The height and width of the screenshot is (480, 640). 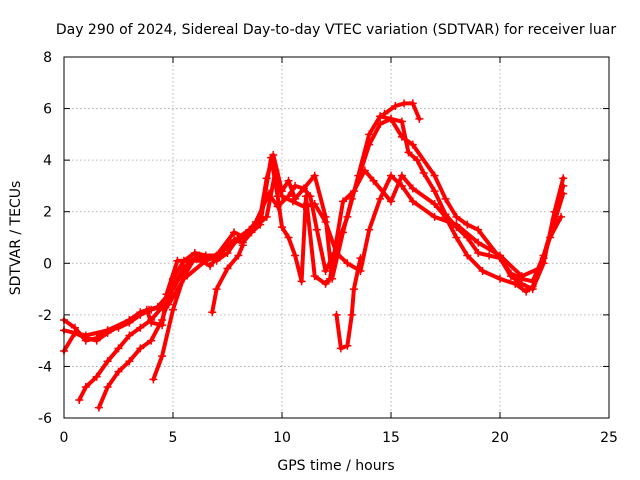 What do you see at coordinates (64, 438) in the screenshot?
I see `x-tick-label: 0` at bounding box center [64, 438].